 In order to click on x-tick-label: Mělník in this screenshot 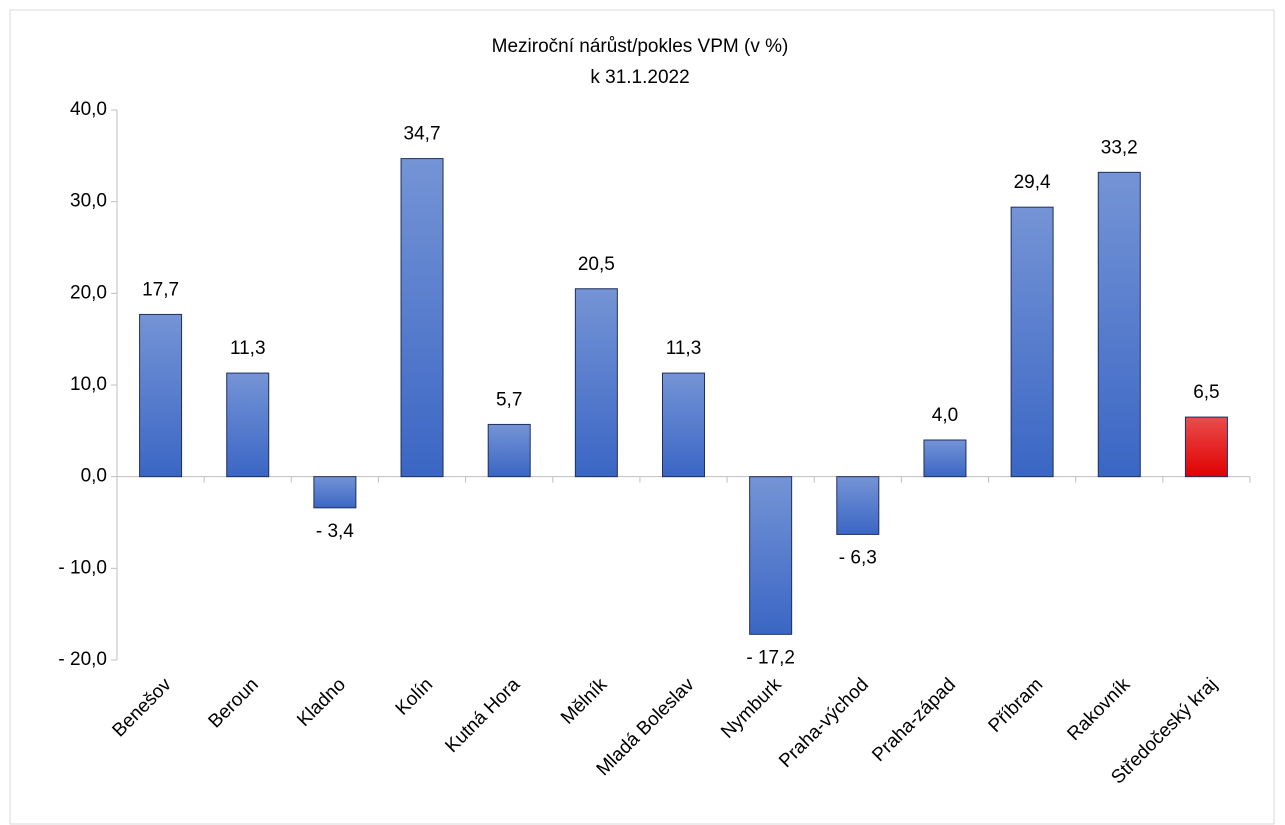, I will do `click(584, 701)`.